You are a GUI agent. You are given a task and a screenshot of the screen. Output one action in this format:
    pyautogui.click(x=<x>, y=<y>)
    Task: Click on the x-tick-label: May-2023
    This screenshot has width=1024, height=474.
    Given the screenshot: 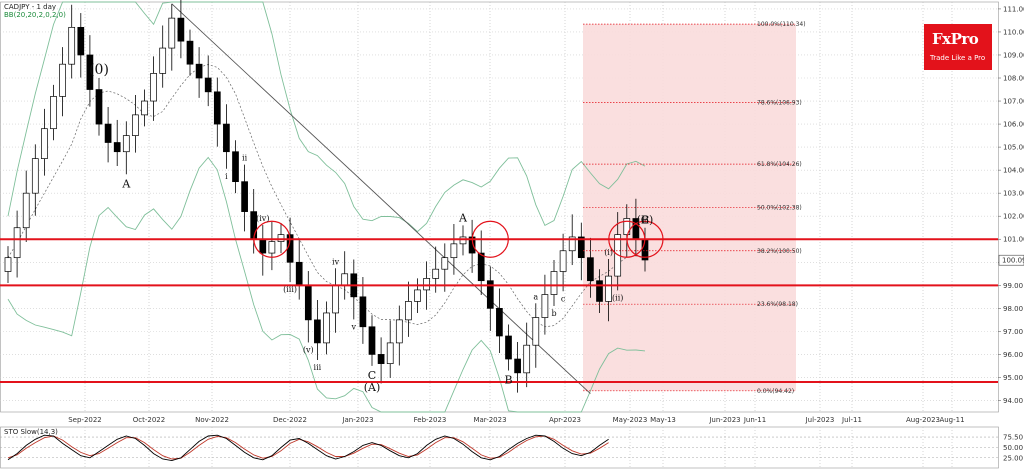 What is the action you would take?
    pyautogui.click(x=630, y=420)
    